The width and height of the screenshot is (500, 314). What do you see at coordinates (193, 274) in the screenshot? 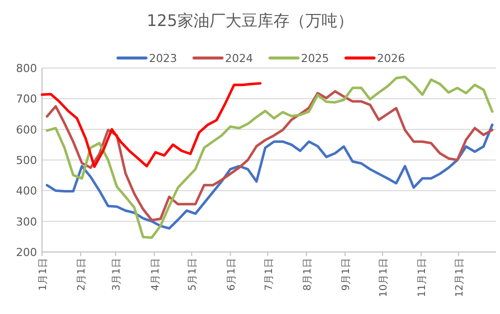
I see `x-tick-label: 5月1日` at bounding box center [193, 274].